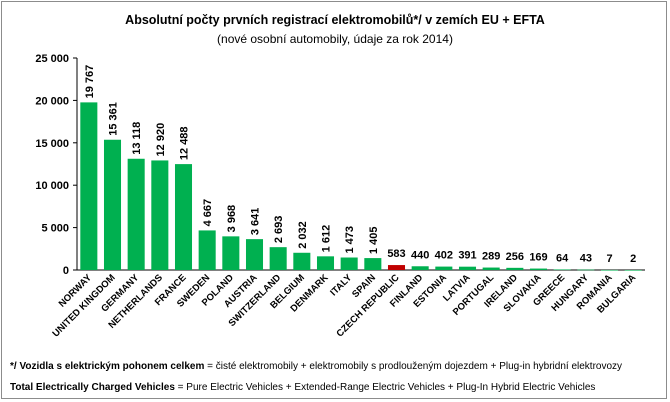 This screenshot has height=402, width=670. What do you see at coordinates (327, 239) in the screenshot?
I see `data-label: 1 612` at bounding box center [327, 239].